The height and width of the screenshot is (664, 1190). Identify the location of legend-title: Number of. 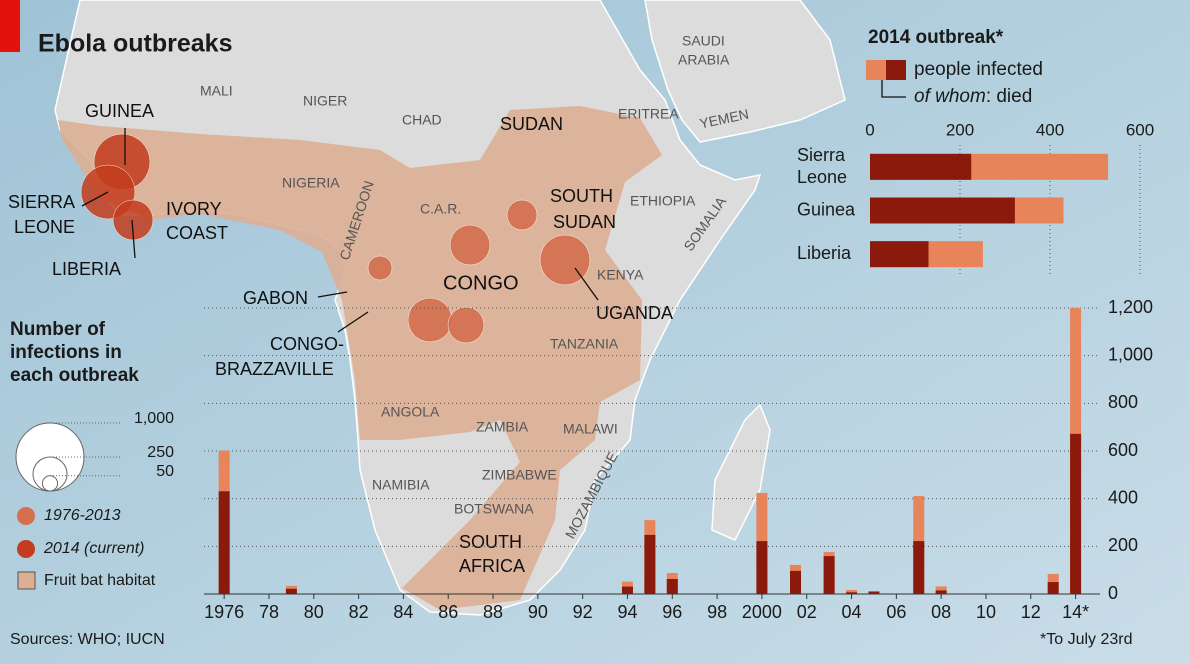
(58, 329).